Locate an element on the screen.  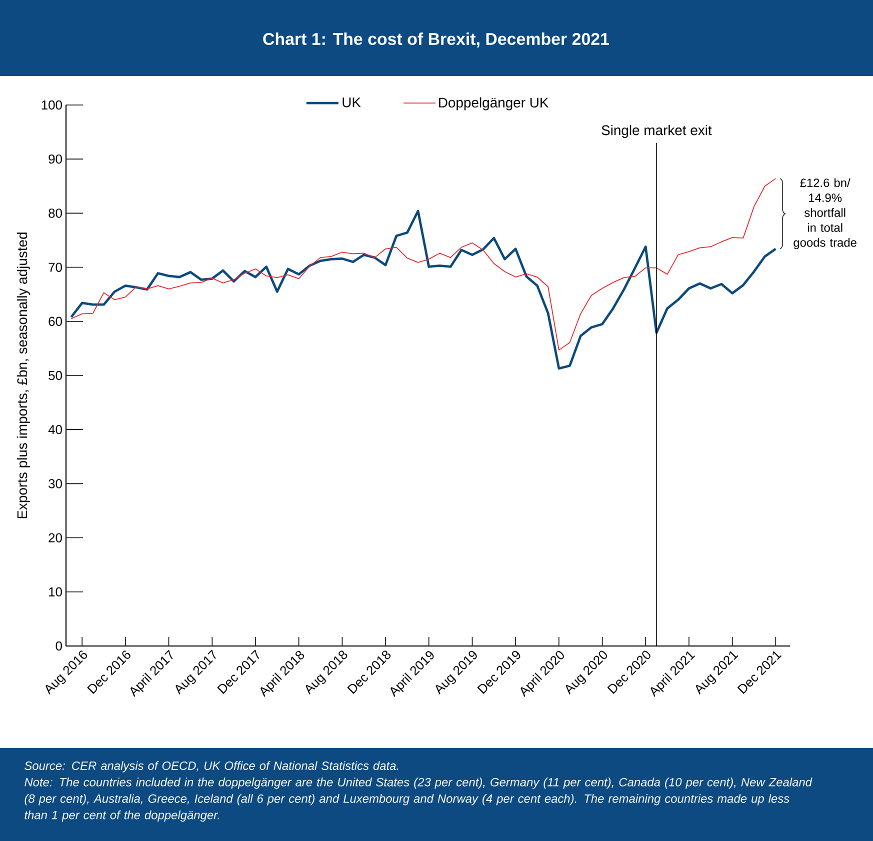
y-tick-label: 100 is located at coordinates (52, 105).